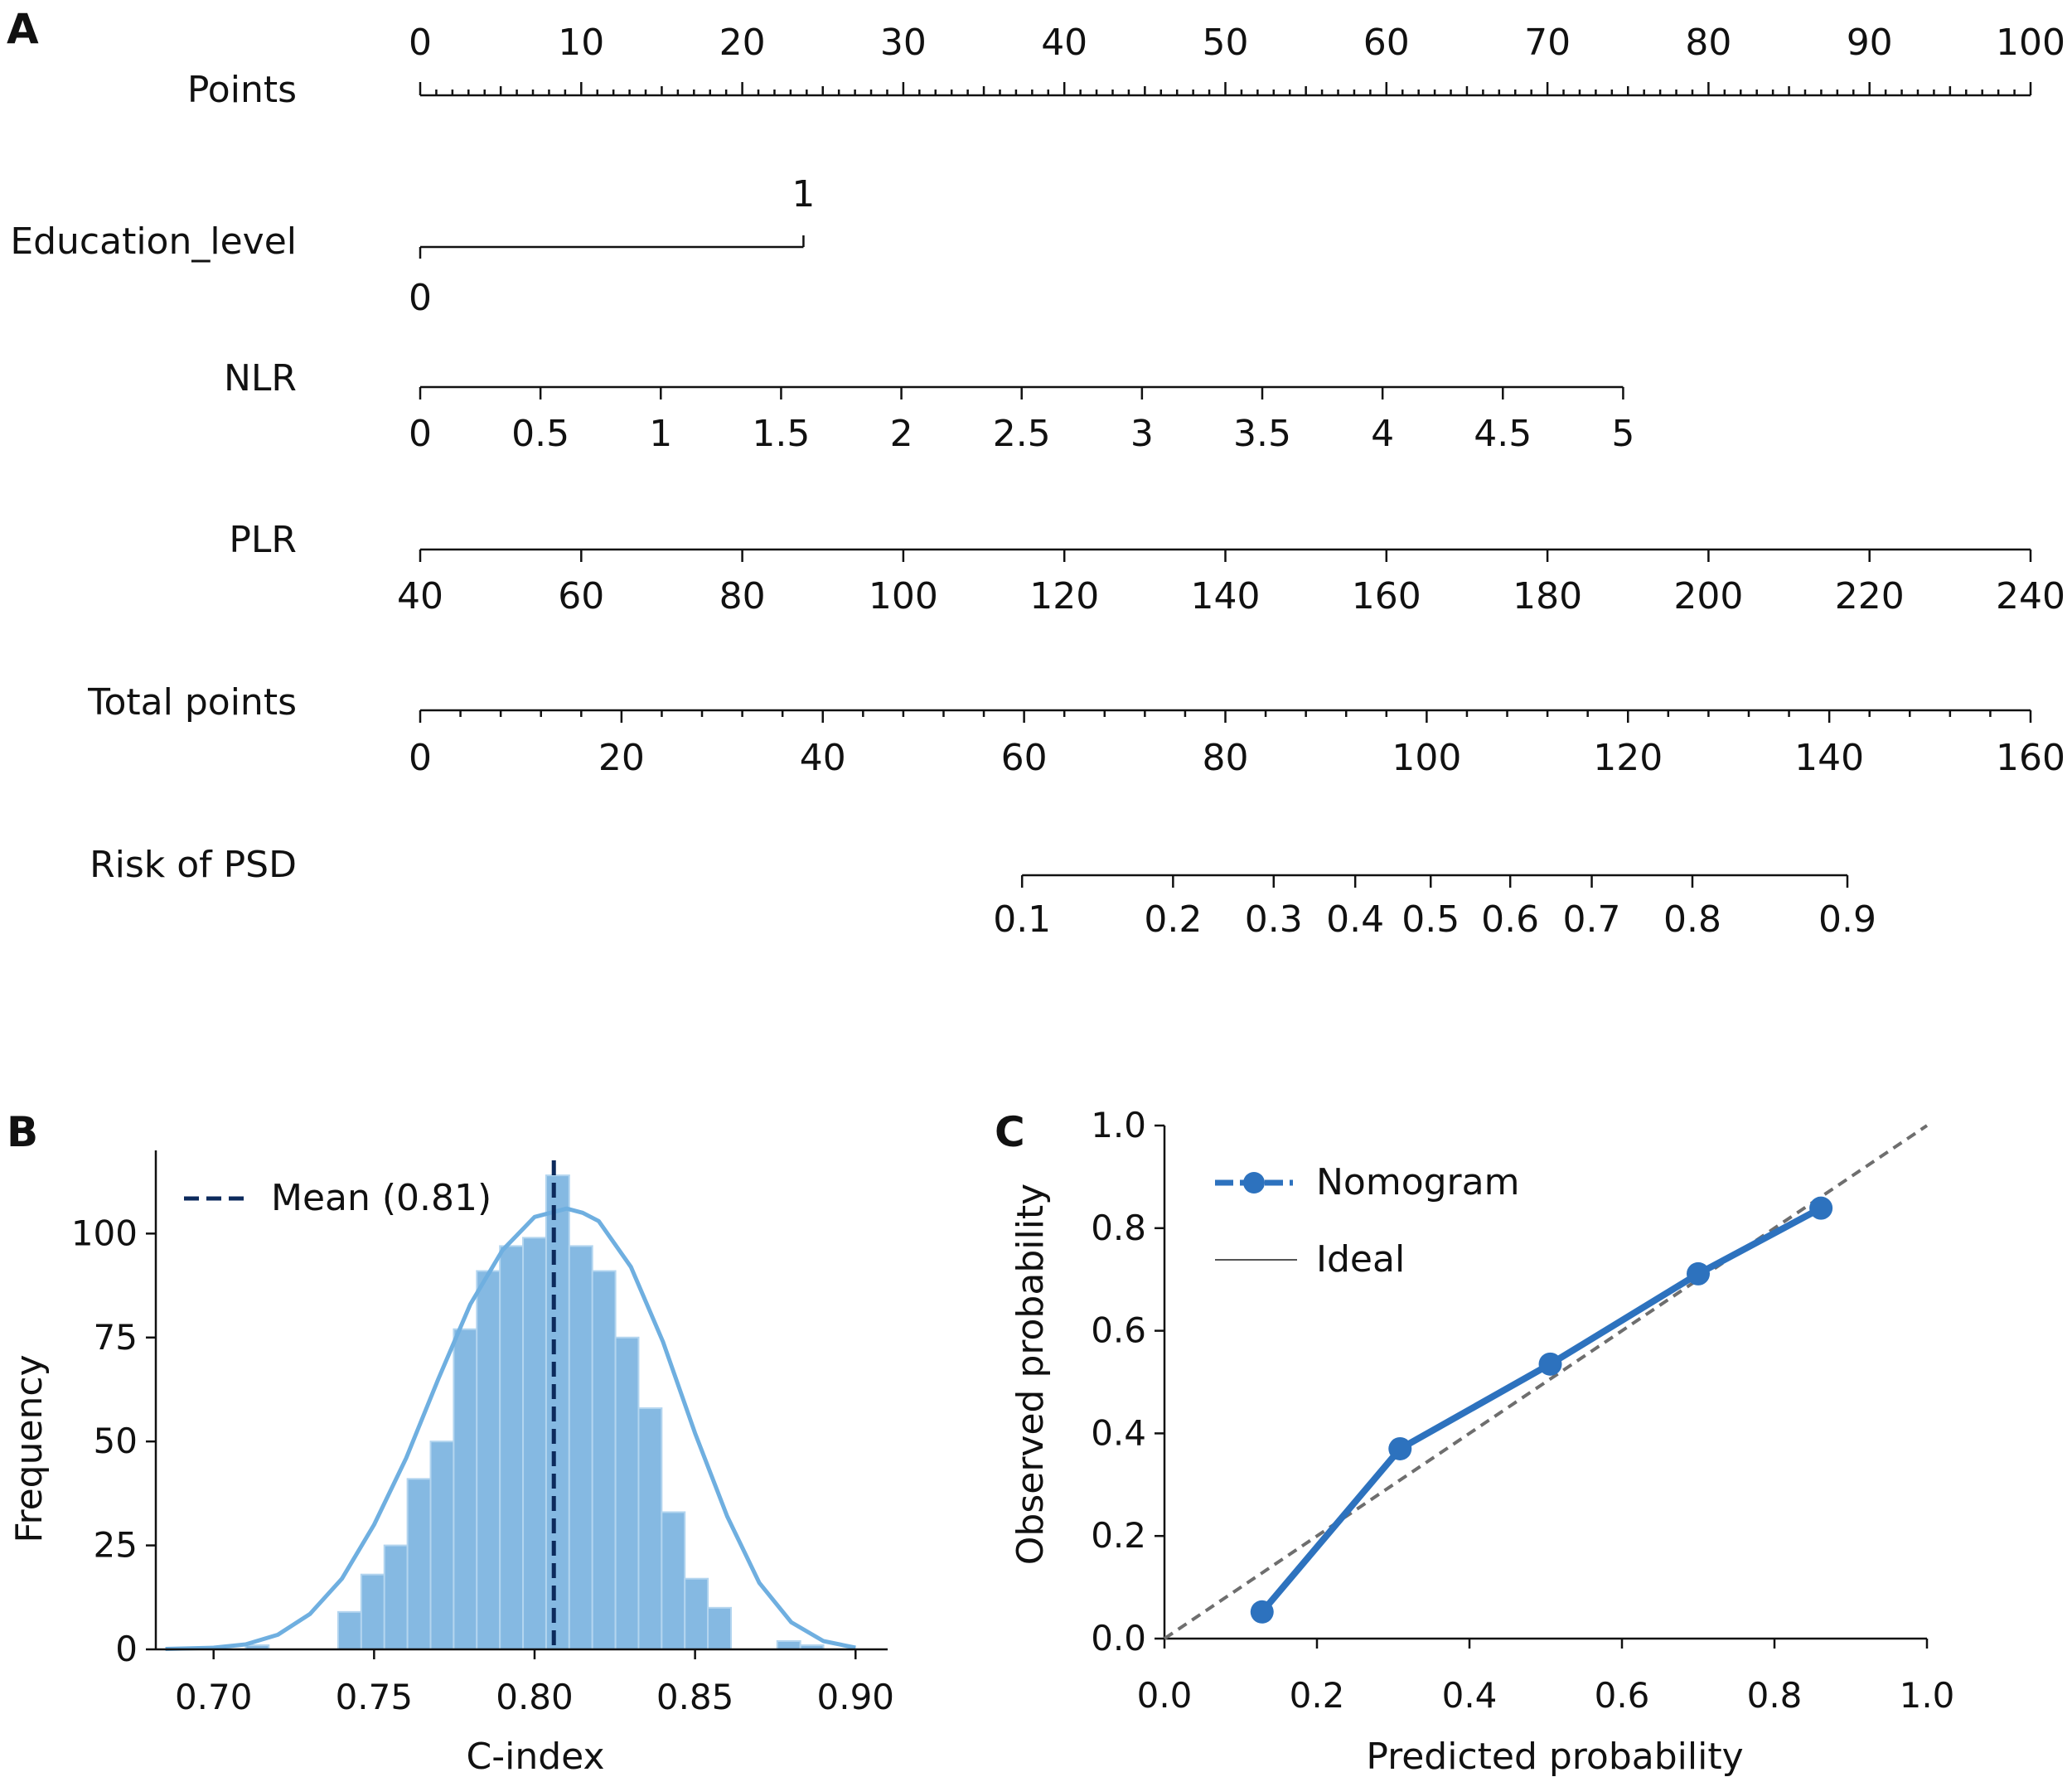 This screenshot has height=1777, width=2072. What do you see at coordinates (1417, 1182) in the screenshot?
I see `nomogram-legend-label: Nomogram` at bounding box center [1417, 1182].